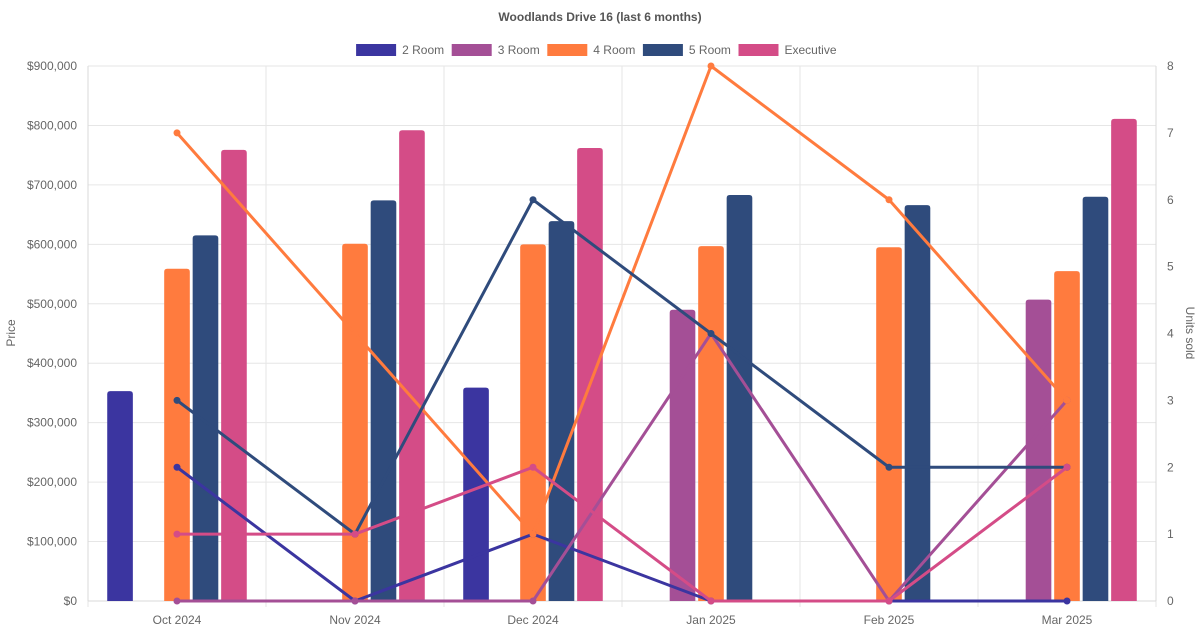 This screenshot has height=635, width=1200. What do you see at coordinates (52, 542) in the screenshot?
I see `y-tick-label: $100,000` at bounding box center [52, 542].